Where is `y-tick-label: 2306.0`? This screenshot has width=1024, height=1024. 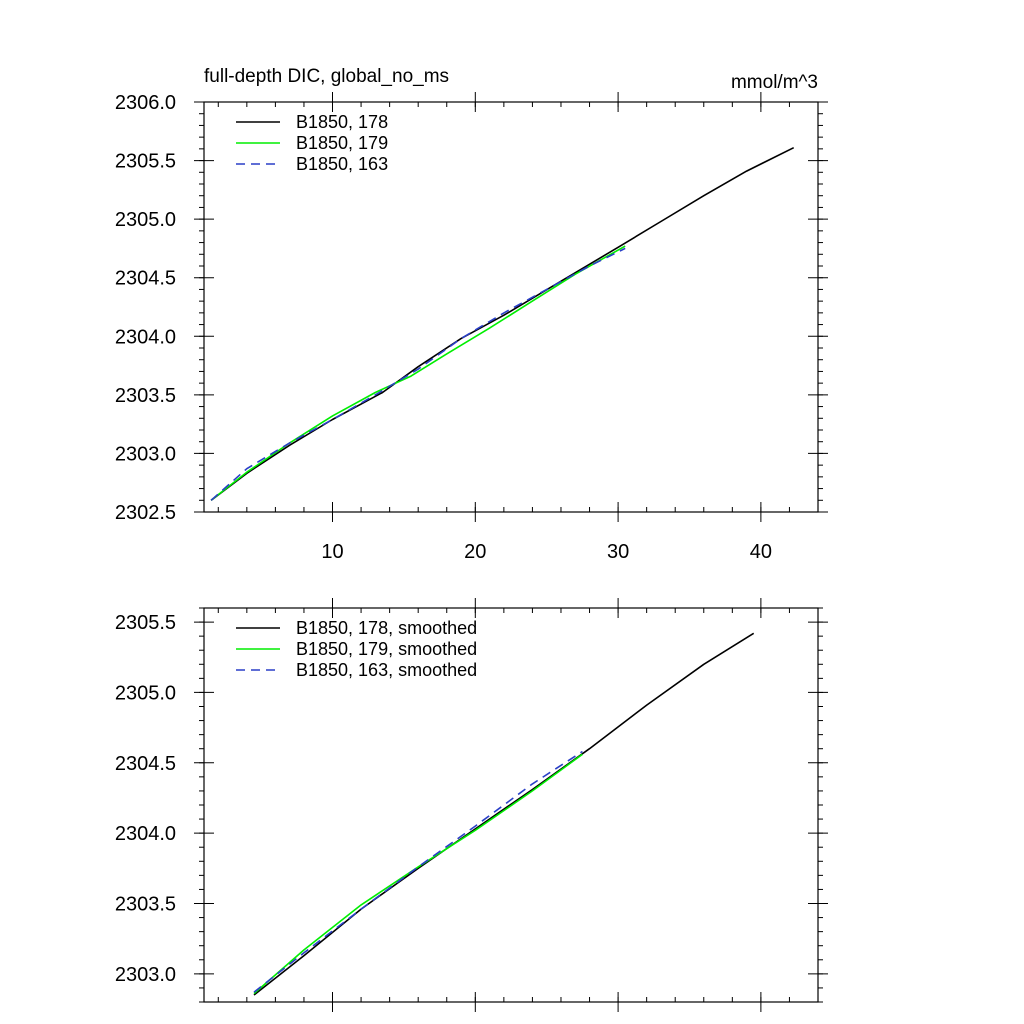
y-tick-label: 2306.0 is located at coordinates (145, 103).